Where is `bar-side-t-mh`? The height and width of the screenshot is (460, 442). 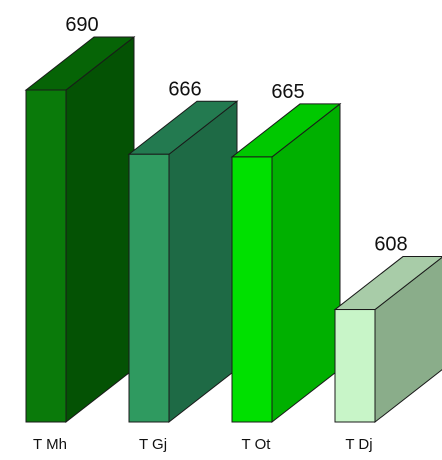 bar-side-t-mh is located at coordinates (100, 229).